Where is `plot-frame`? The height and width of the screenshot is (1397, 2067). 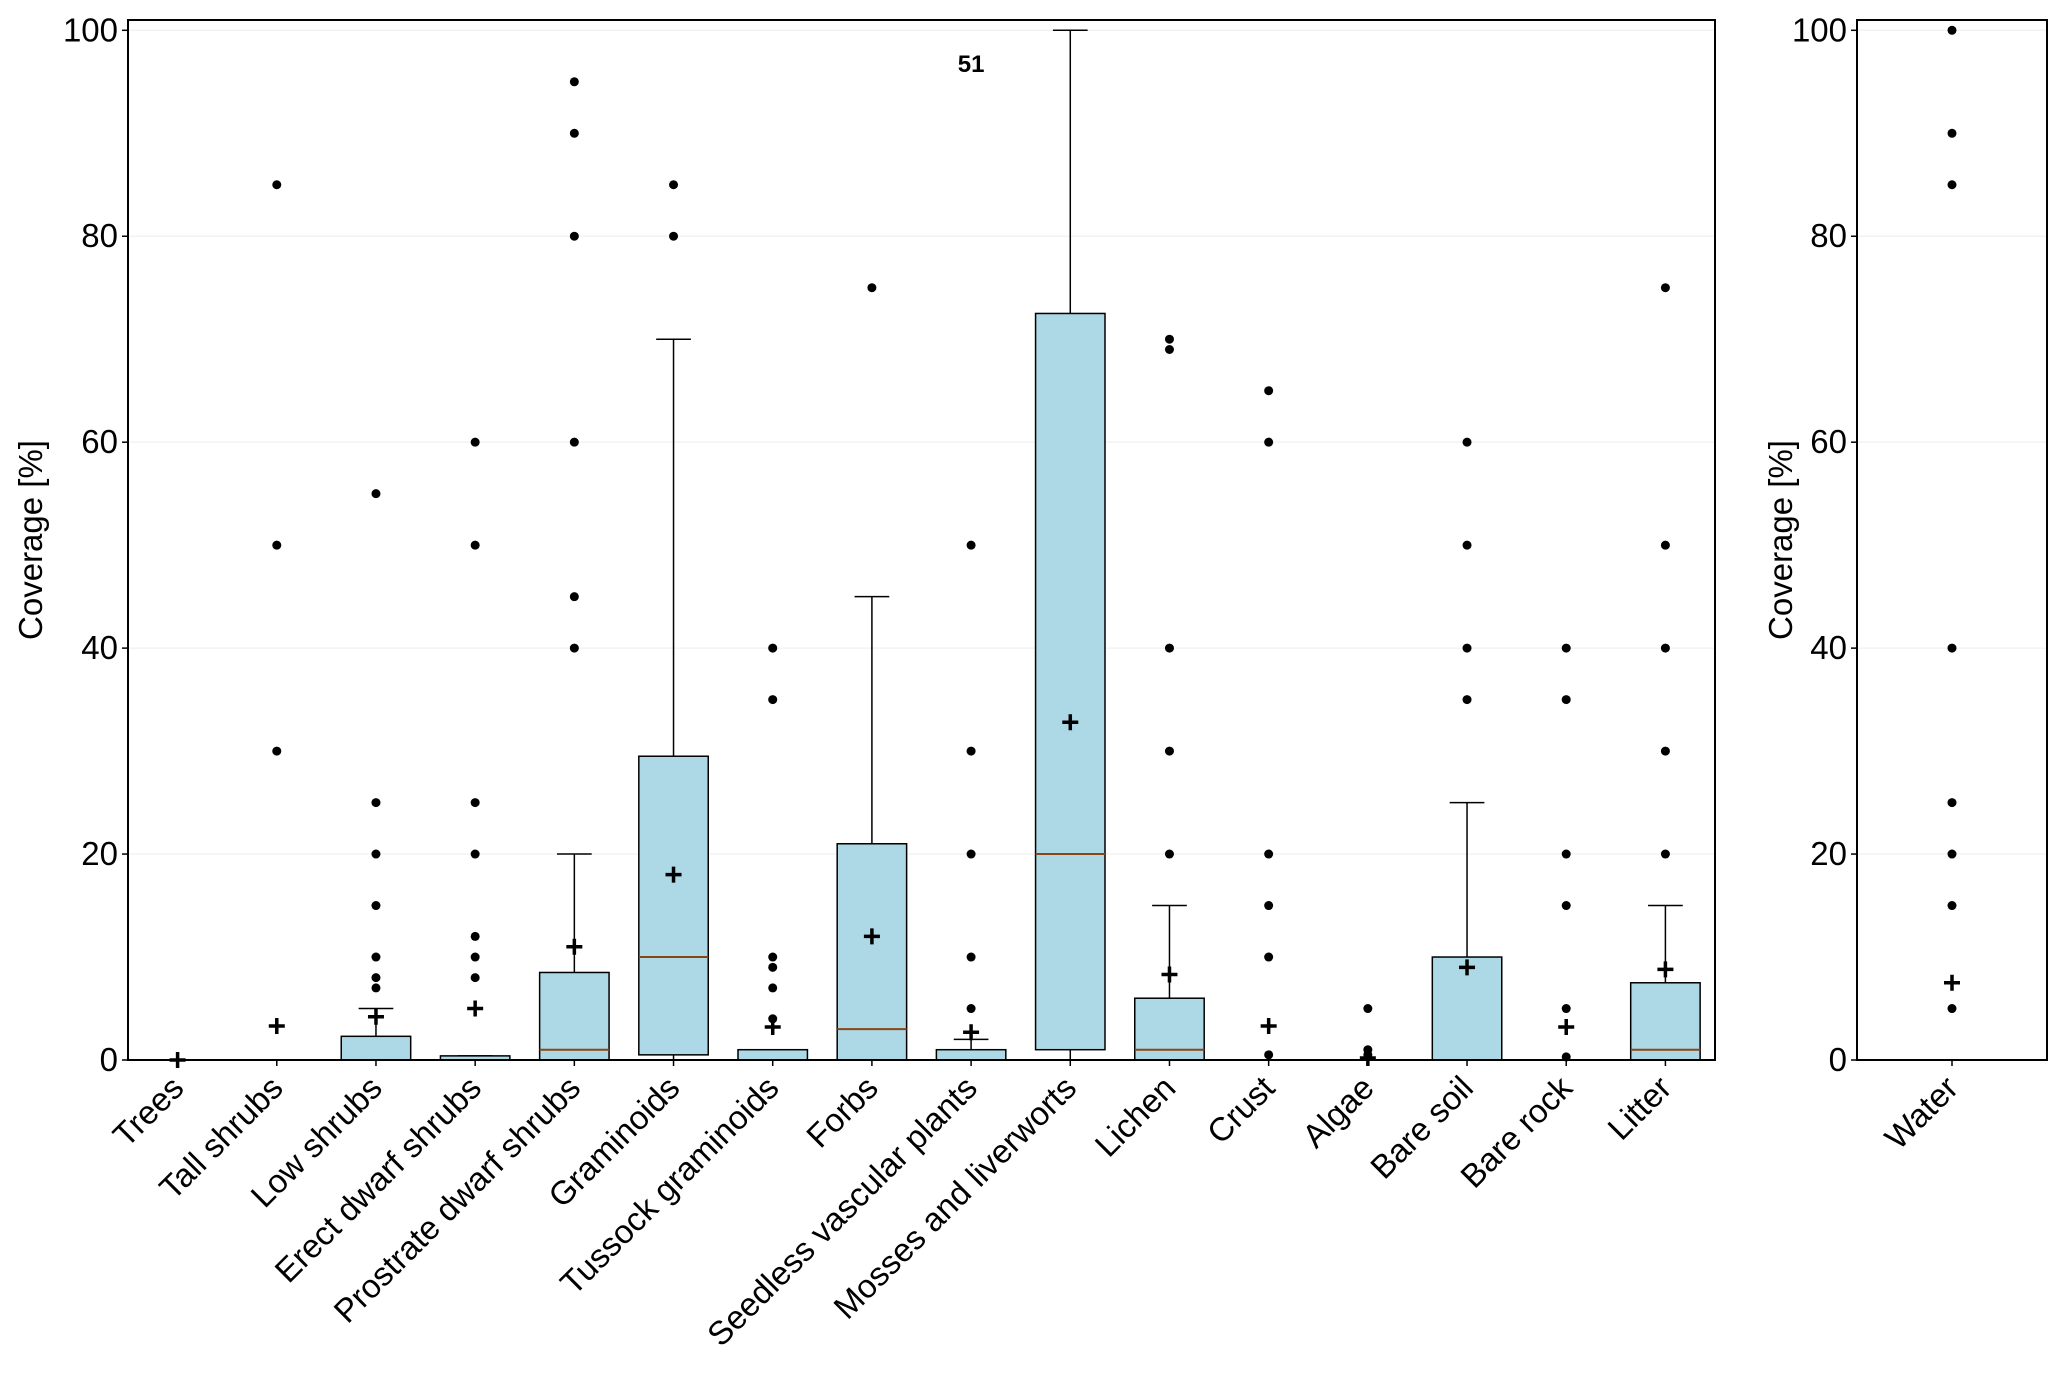
plot-frame is located at coordinates (1952, 540).